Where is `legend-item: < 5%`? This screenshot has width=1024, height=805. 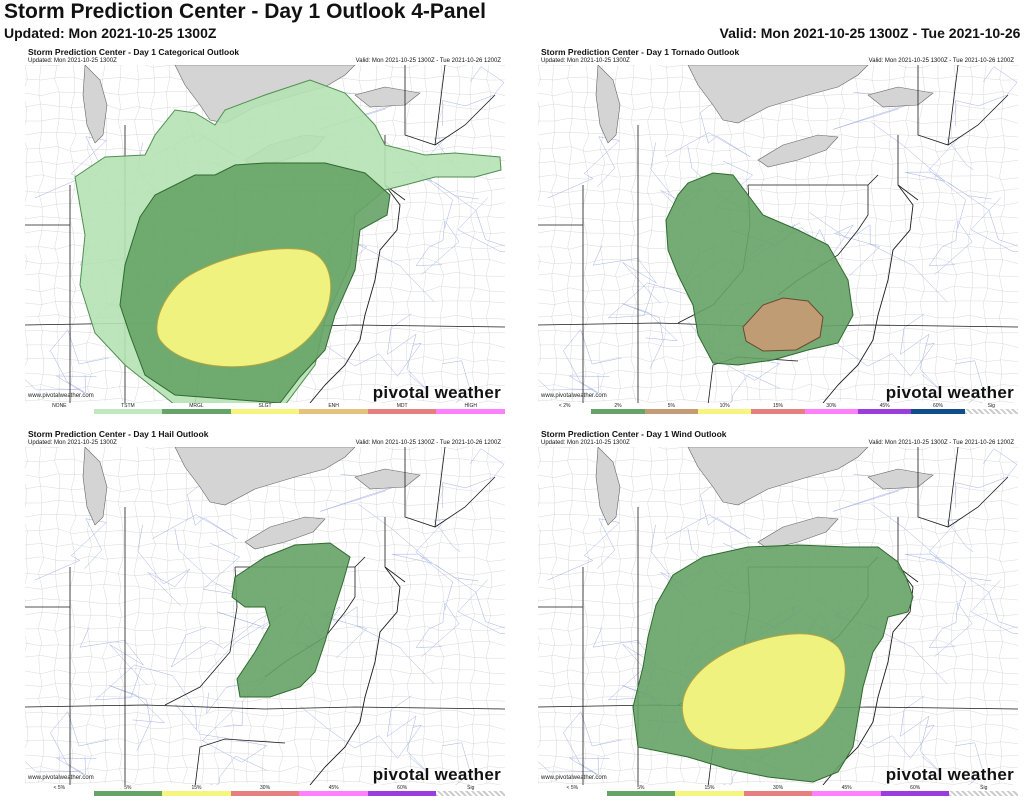 legend-item: < 5% is located at coordinates (59, 791).